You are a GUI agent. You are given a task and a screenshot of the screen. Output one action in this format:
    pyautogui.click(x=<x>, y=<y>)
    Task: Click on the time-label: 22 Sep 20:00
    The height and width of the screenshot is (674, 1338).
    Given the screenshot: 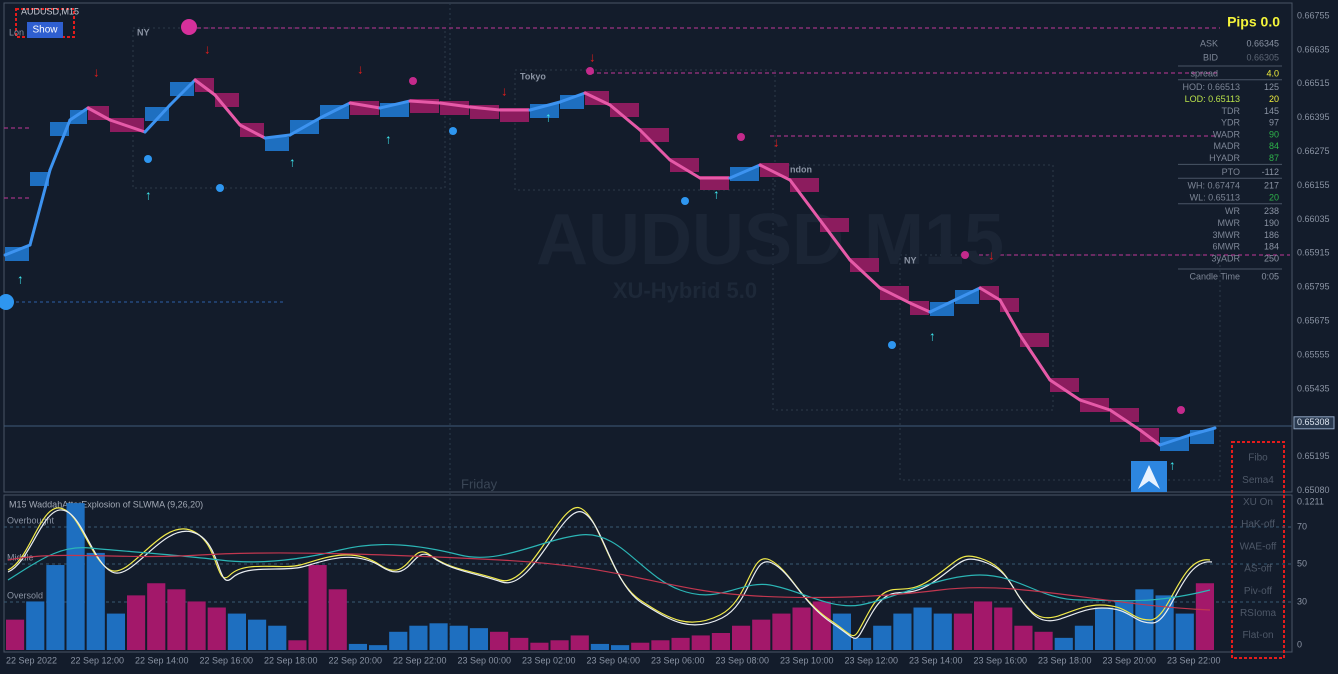 What is the action you would take?
    pyautogui.click(x=356, y=660)
    